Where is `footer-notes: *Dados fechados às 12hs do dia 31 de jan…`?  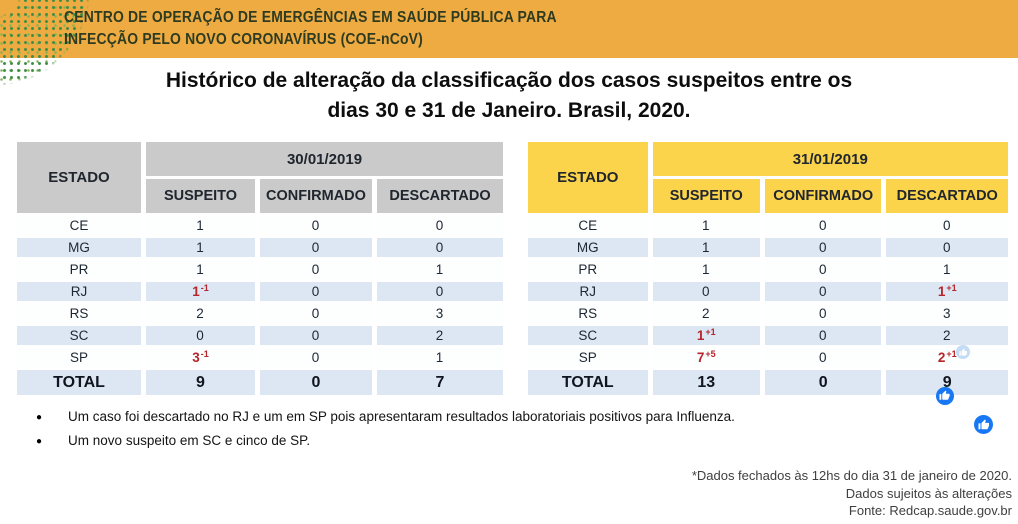 footer-notes: *Dados fechados às 12hs do dia 31 de jan… is located at coordinates (852, 493).